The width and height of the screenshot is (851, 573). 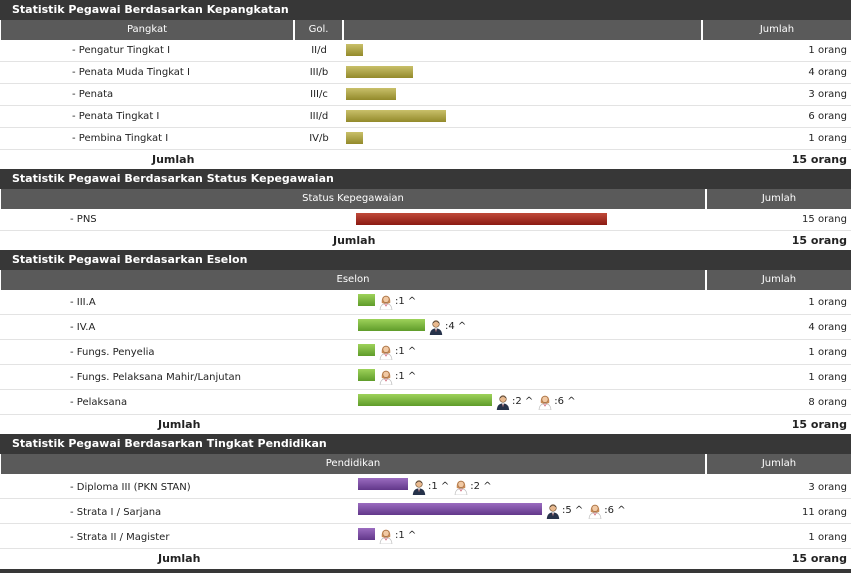 I want to click on row-label: - Strata I / Sarjana, so click(x=116, y=512).